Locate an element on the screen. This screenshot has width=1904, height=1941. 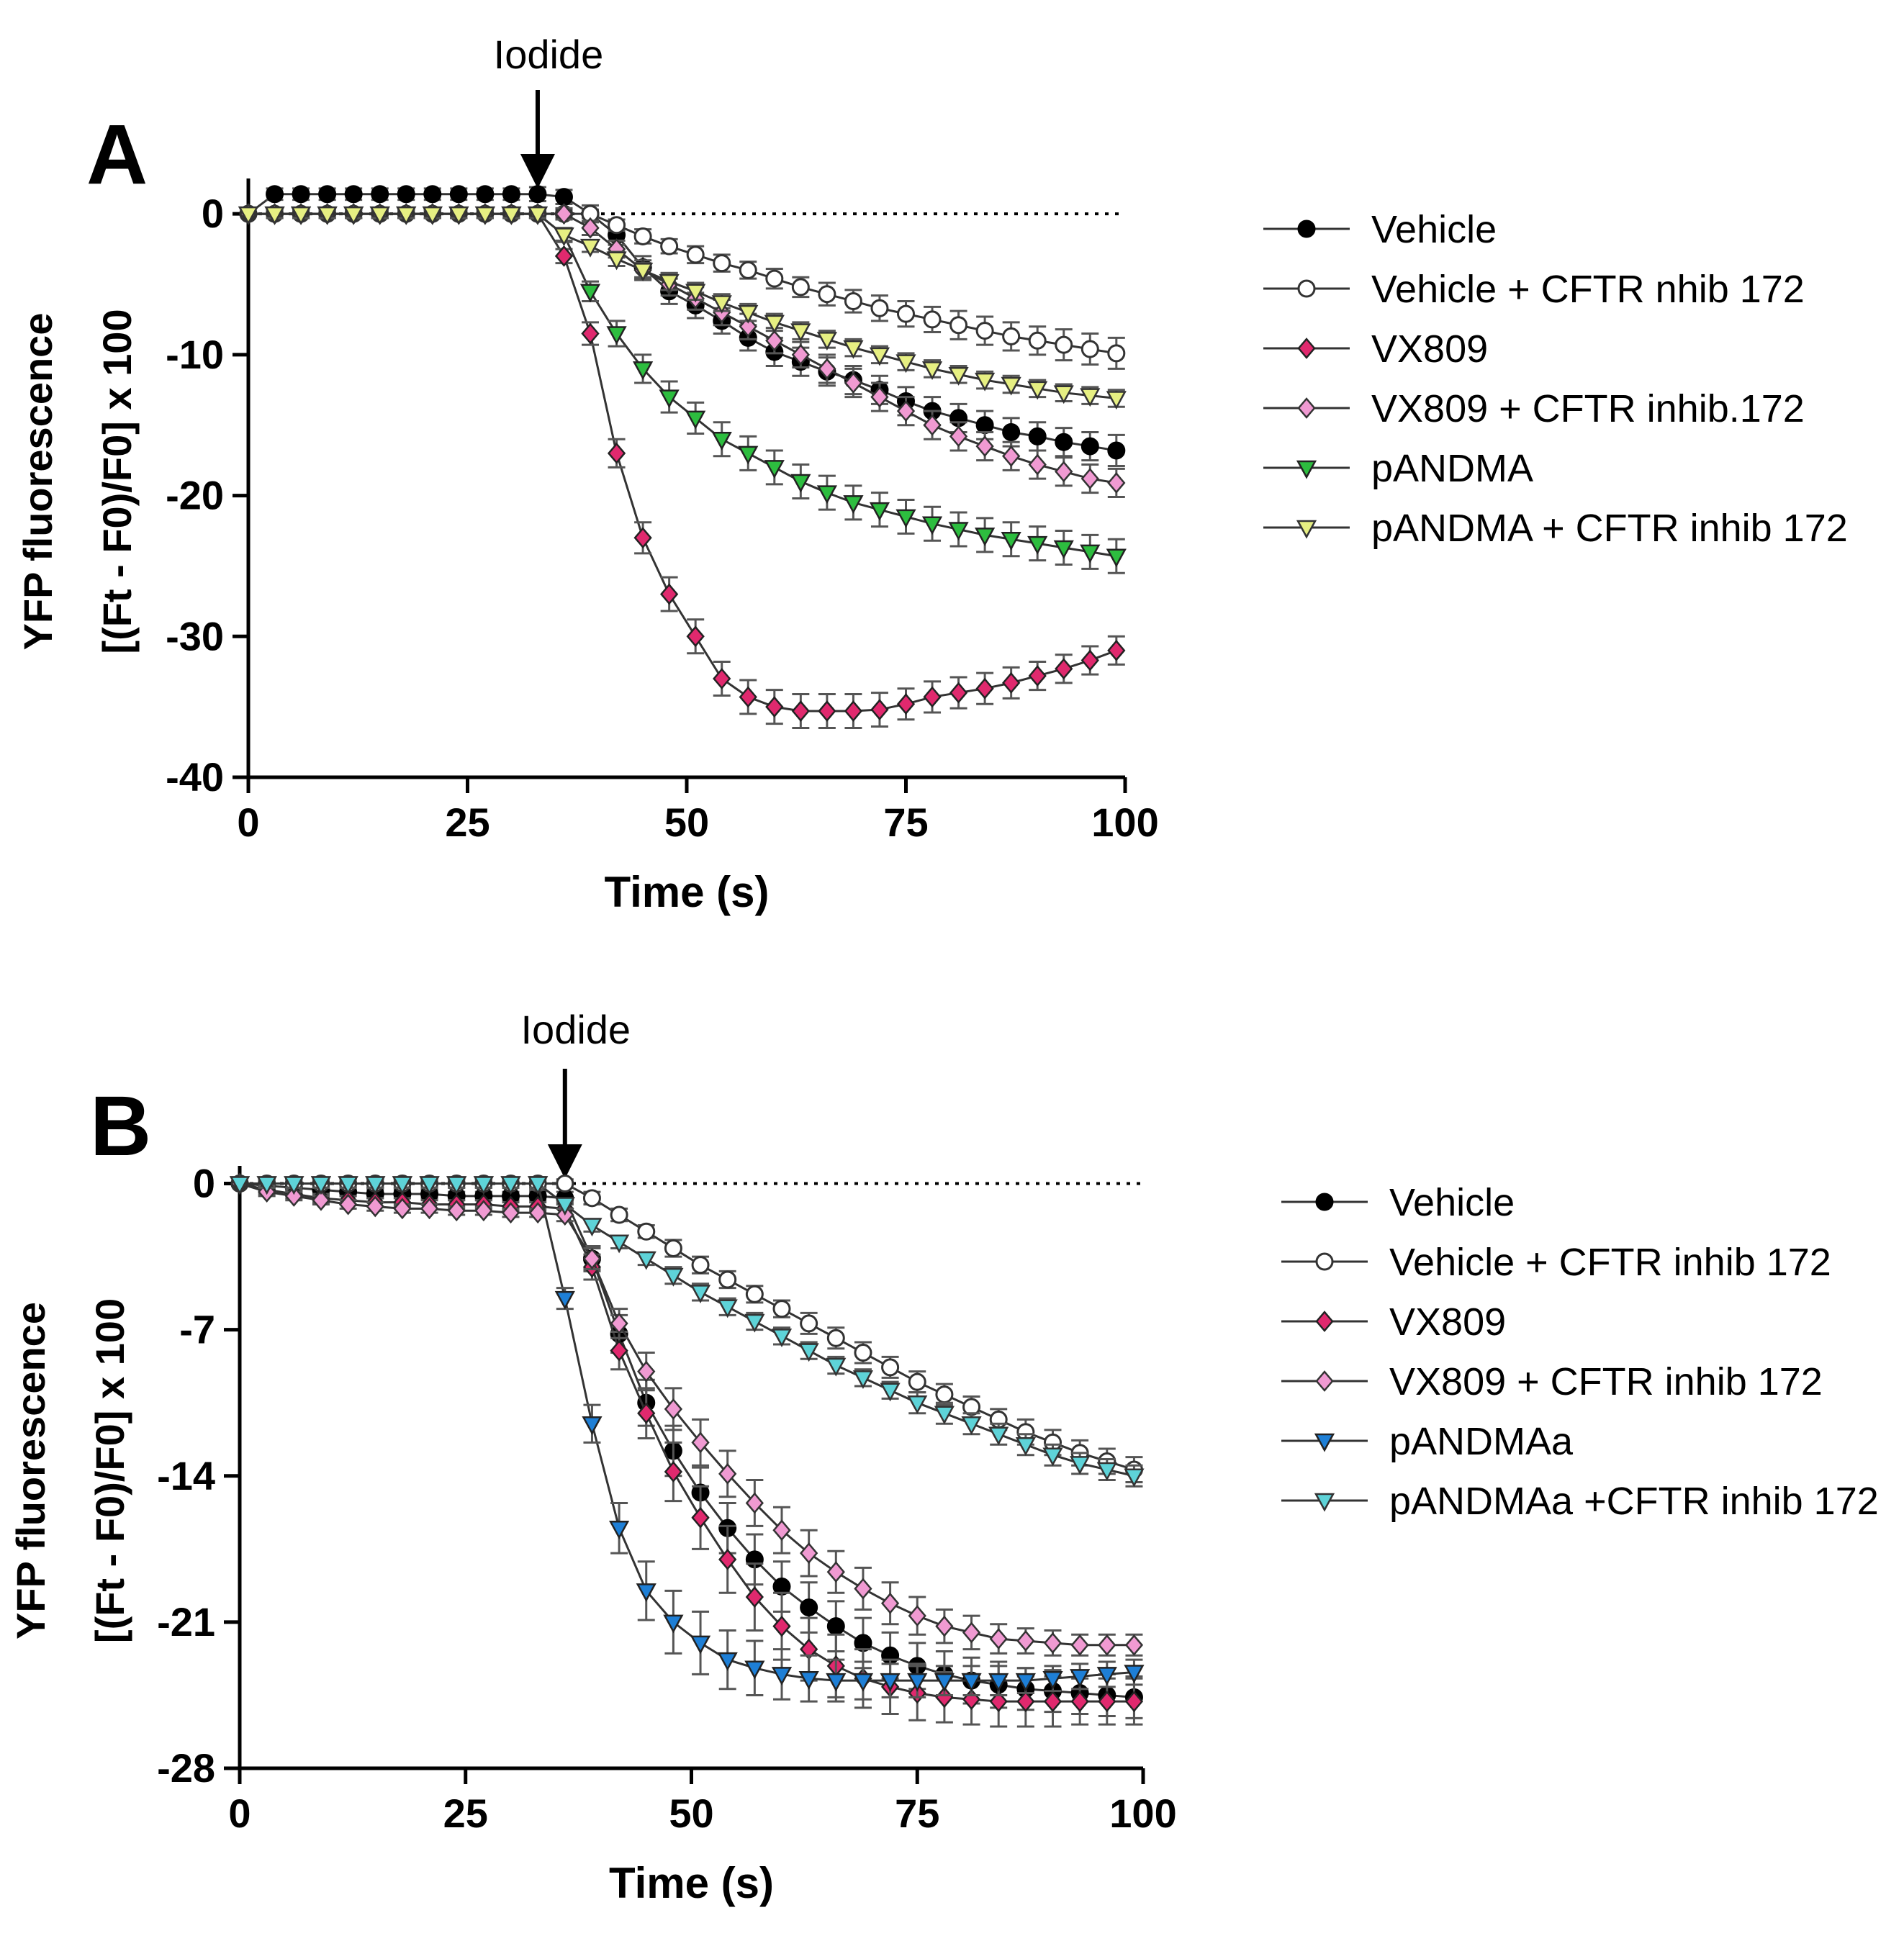
y-tick-label: -40 is located at coordinates (195, 777).